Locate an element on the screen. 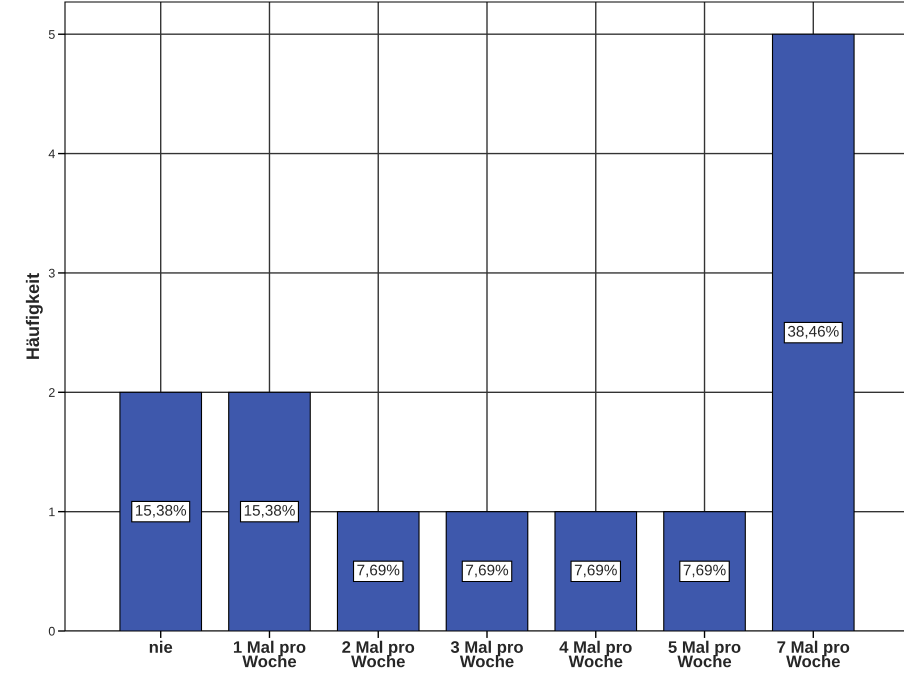 The image size is (904, 690). annotation: 38,46% is located at coordinates (813, 332).